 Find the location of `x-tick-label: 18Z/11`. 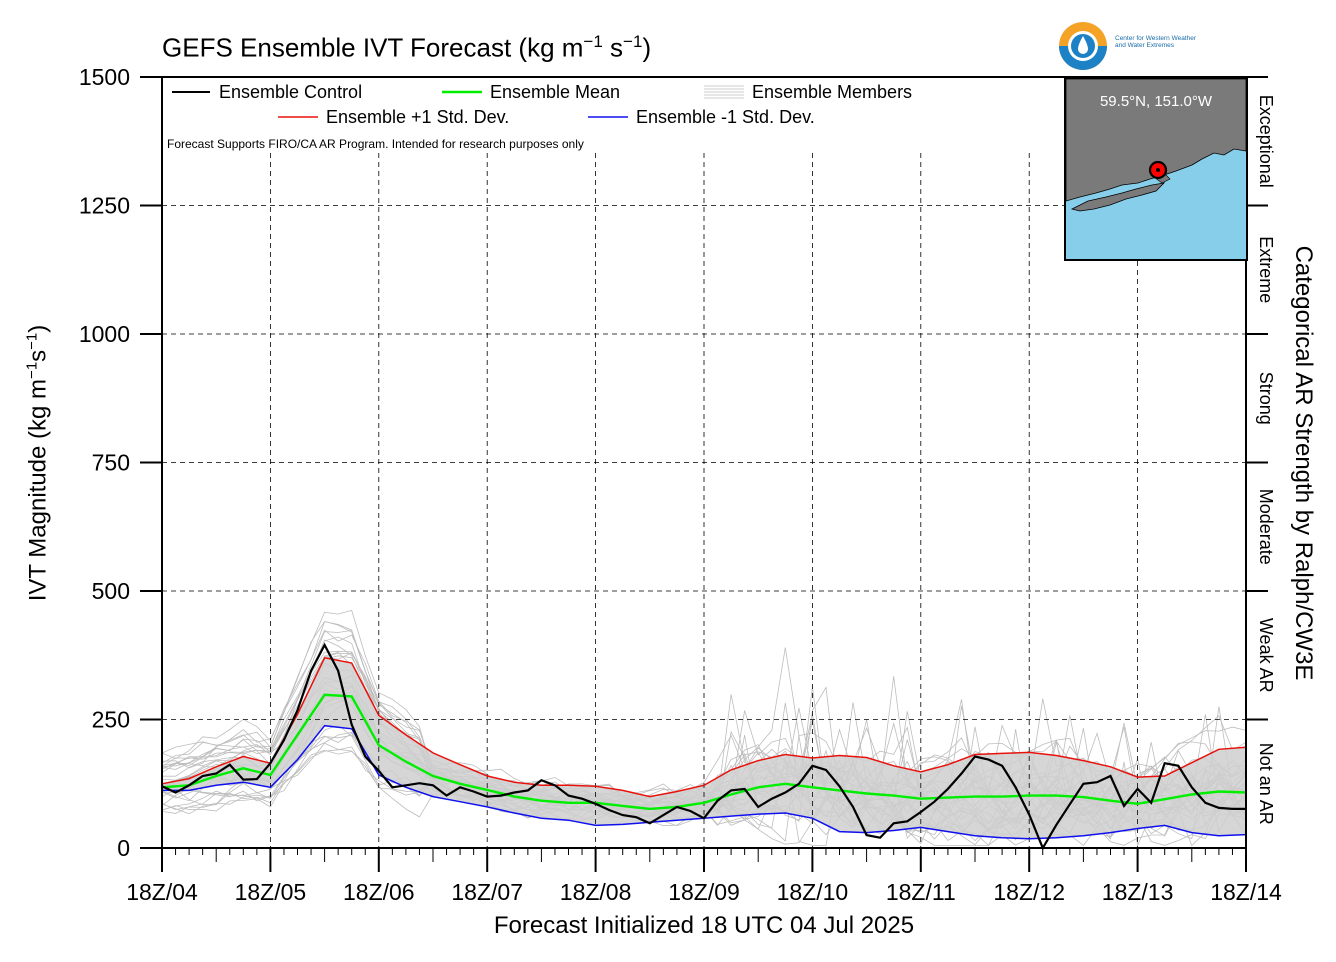

x-tick-label: 18Z/11 is located at coordinates (921, 892).